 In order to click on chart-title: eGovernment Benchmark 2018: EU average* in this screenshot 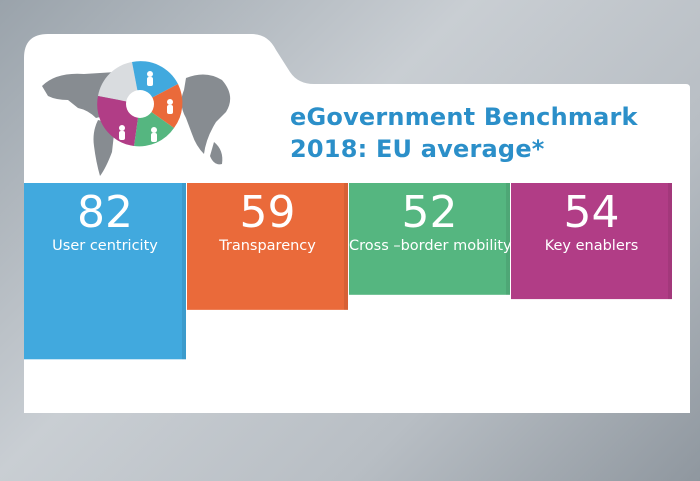, I will do `click(464, 133)`.